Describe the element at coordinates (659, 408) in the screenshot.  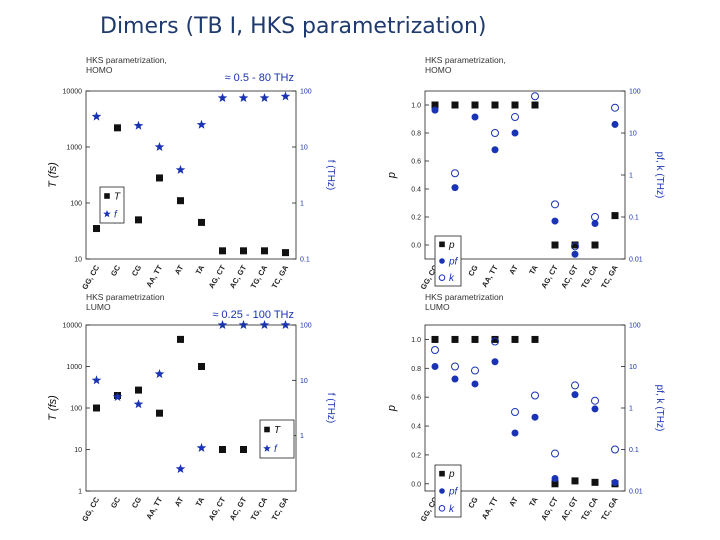
I see `right-axis-label: pf, k (THz)` at that location.